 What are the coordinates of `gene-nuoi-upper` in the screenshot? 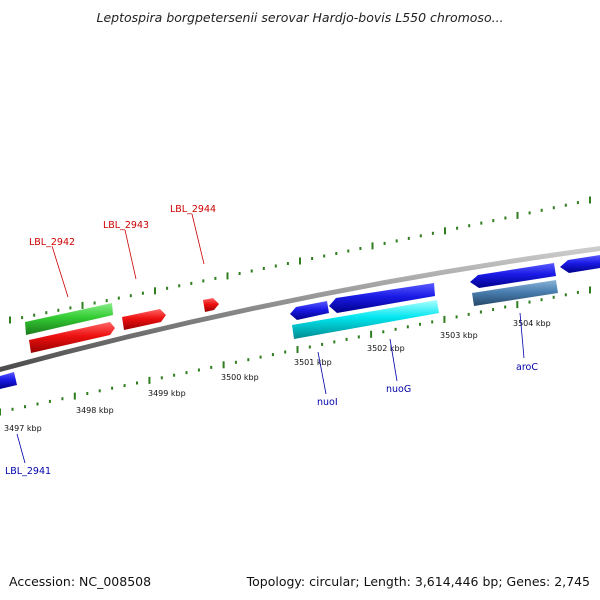 It's located at (309, 310).